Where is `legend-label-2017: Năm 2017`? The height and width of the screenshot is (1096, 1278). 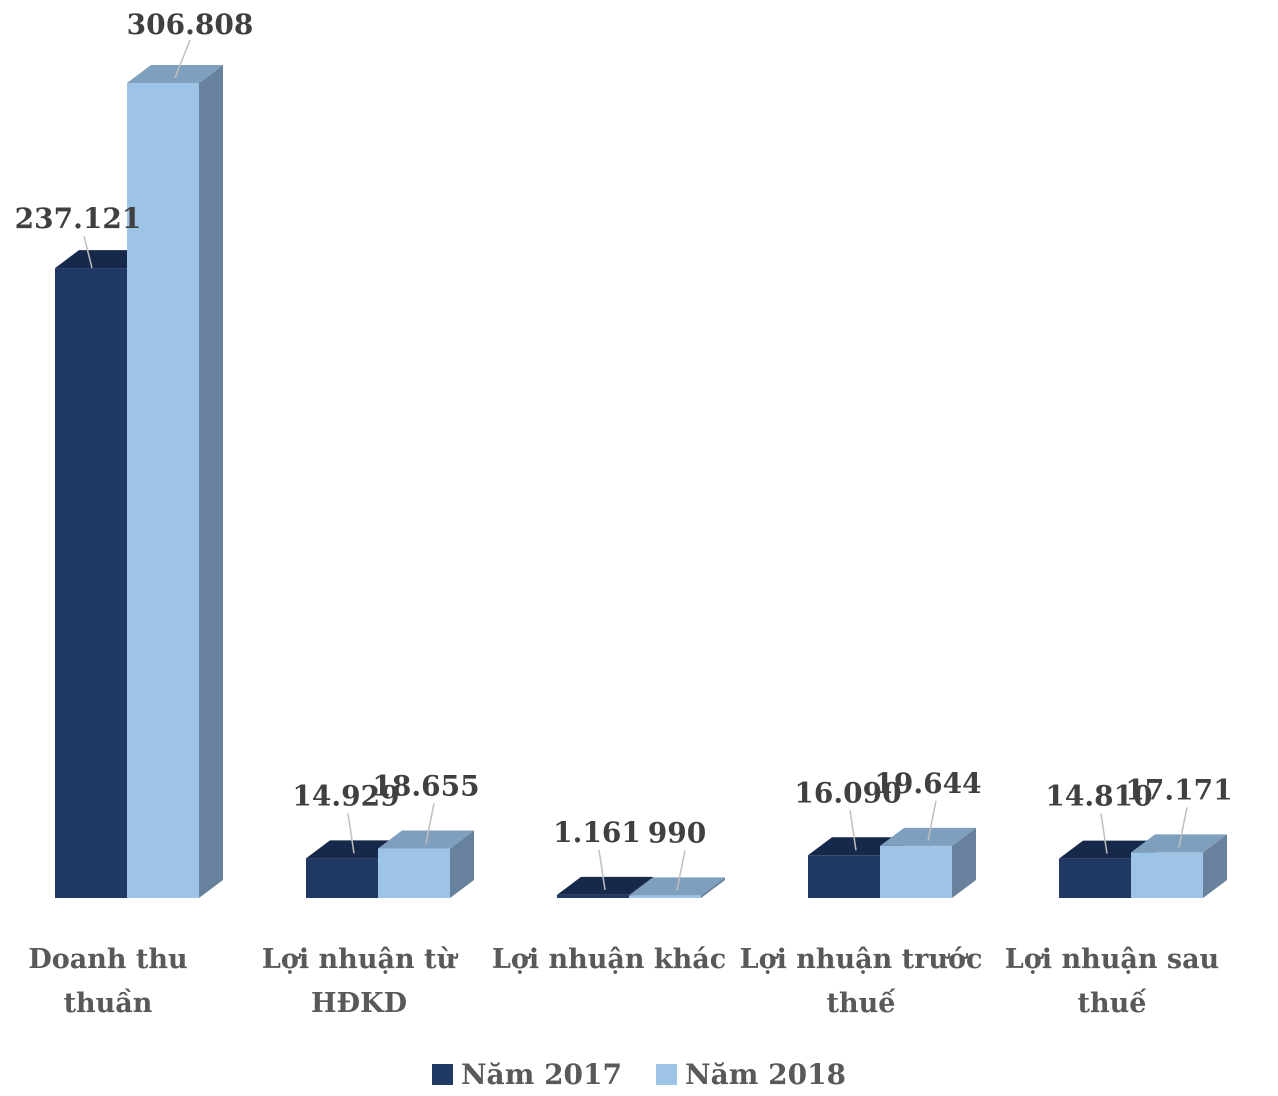 legend-label-2017: Năm 2017 is located at coordinates (541, 1074).